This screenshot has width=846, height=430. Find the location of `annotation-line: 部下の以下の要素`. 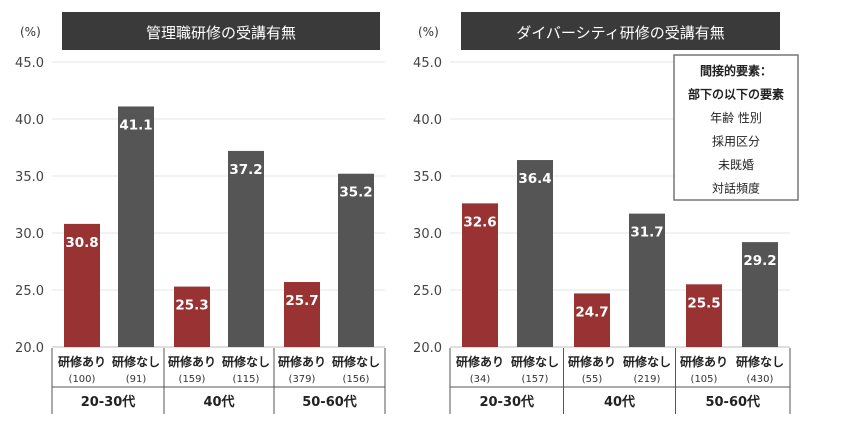

annotation-line: 部下の以下の要素 is located at coordinates (736, 94).